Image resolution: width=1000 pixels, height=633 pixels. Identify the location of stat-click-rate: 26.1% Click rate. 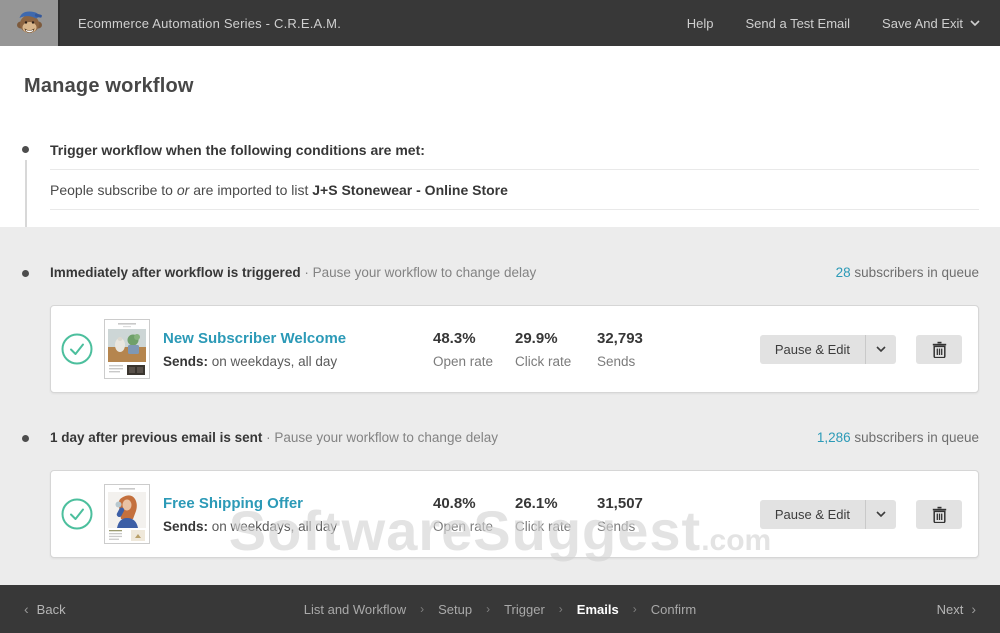
(556, 514).